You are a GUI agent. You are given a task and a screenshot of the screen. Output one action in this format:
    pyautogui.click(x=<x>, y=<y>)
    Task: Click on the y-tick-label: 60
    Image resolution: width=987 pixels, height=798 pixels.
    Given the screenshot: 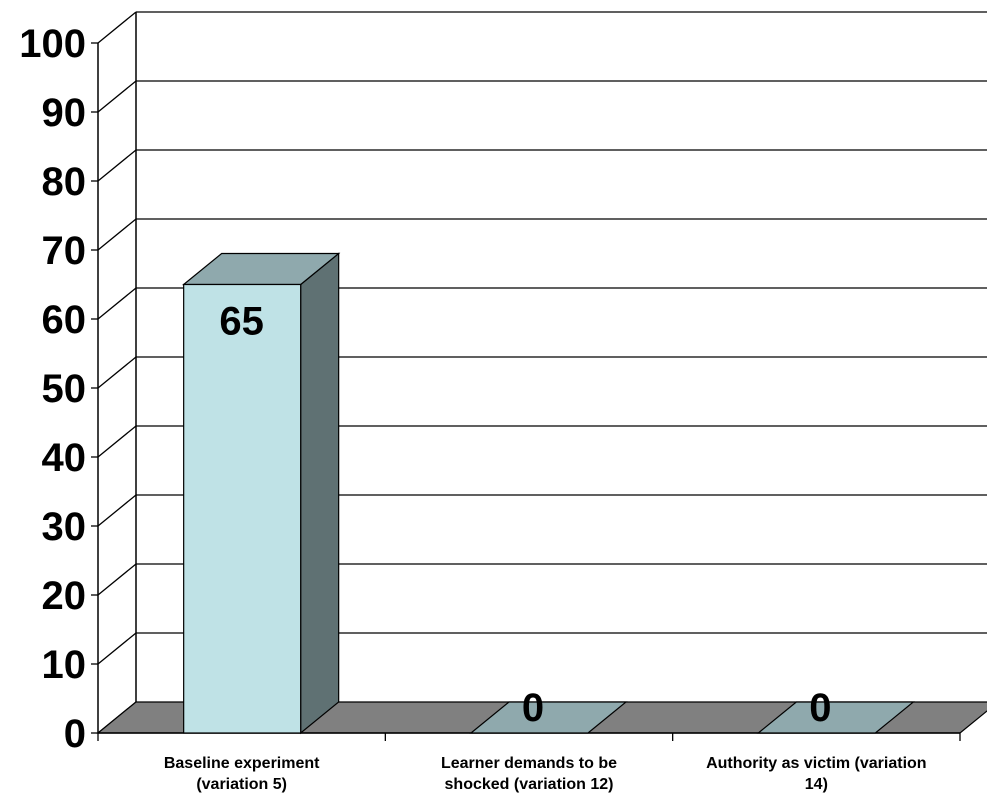 What is the action you would take?
    pyautogui.click(x=64, y=320)
    